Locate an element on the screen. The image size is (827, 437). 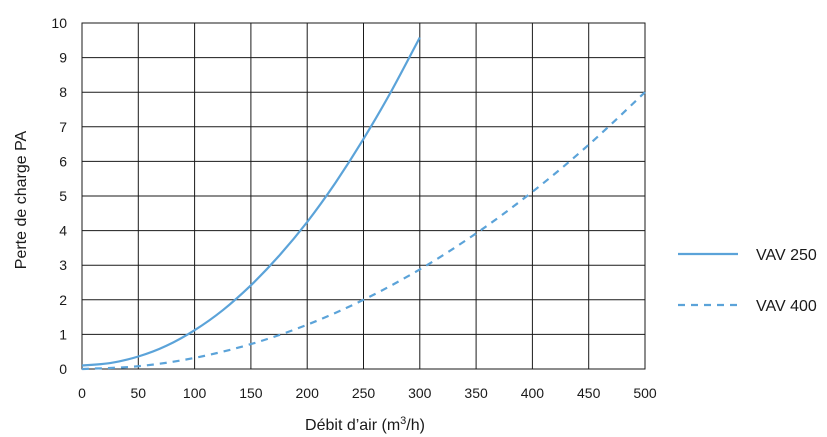
y-tick-label: 3 is located at coordinates (63, 265).